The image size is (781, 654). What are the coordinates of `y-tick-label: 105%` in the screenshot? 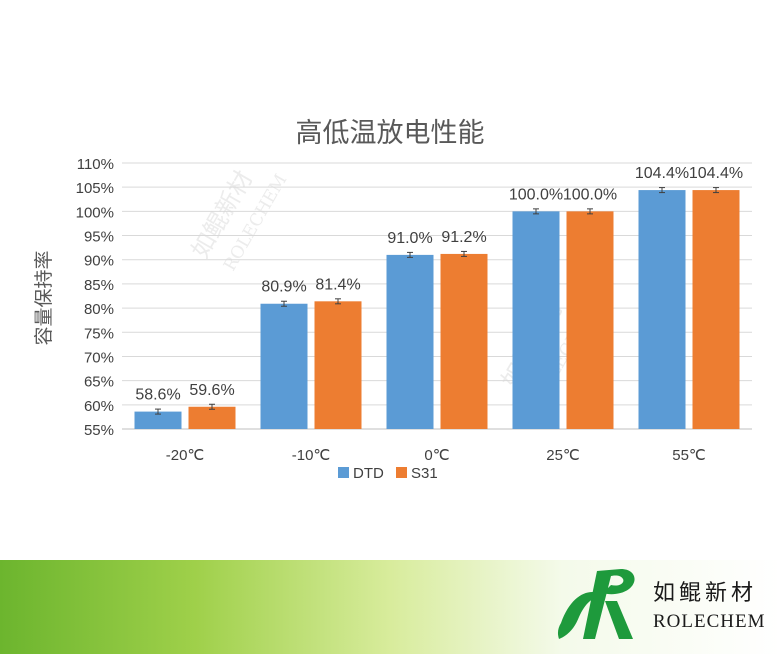 It's located at (95, 188).